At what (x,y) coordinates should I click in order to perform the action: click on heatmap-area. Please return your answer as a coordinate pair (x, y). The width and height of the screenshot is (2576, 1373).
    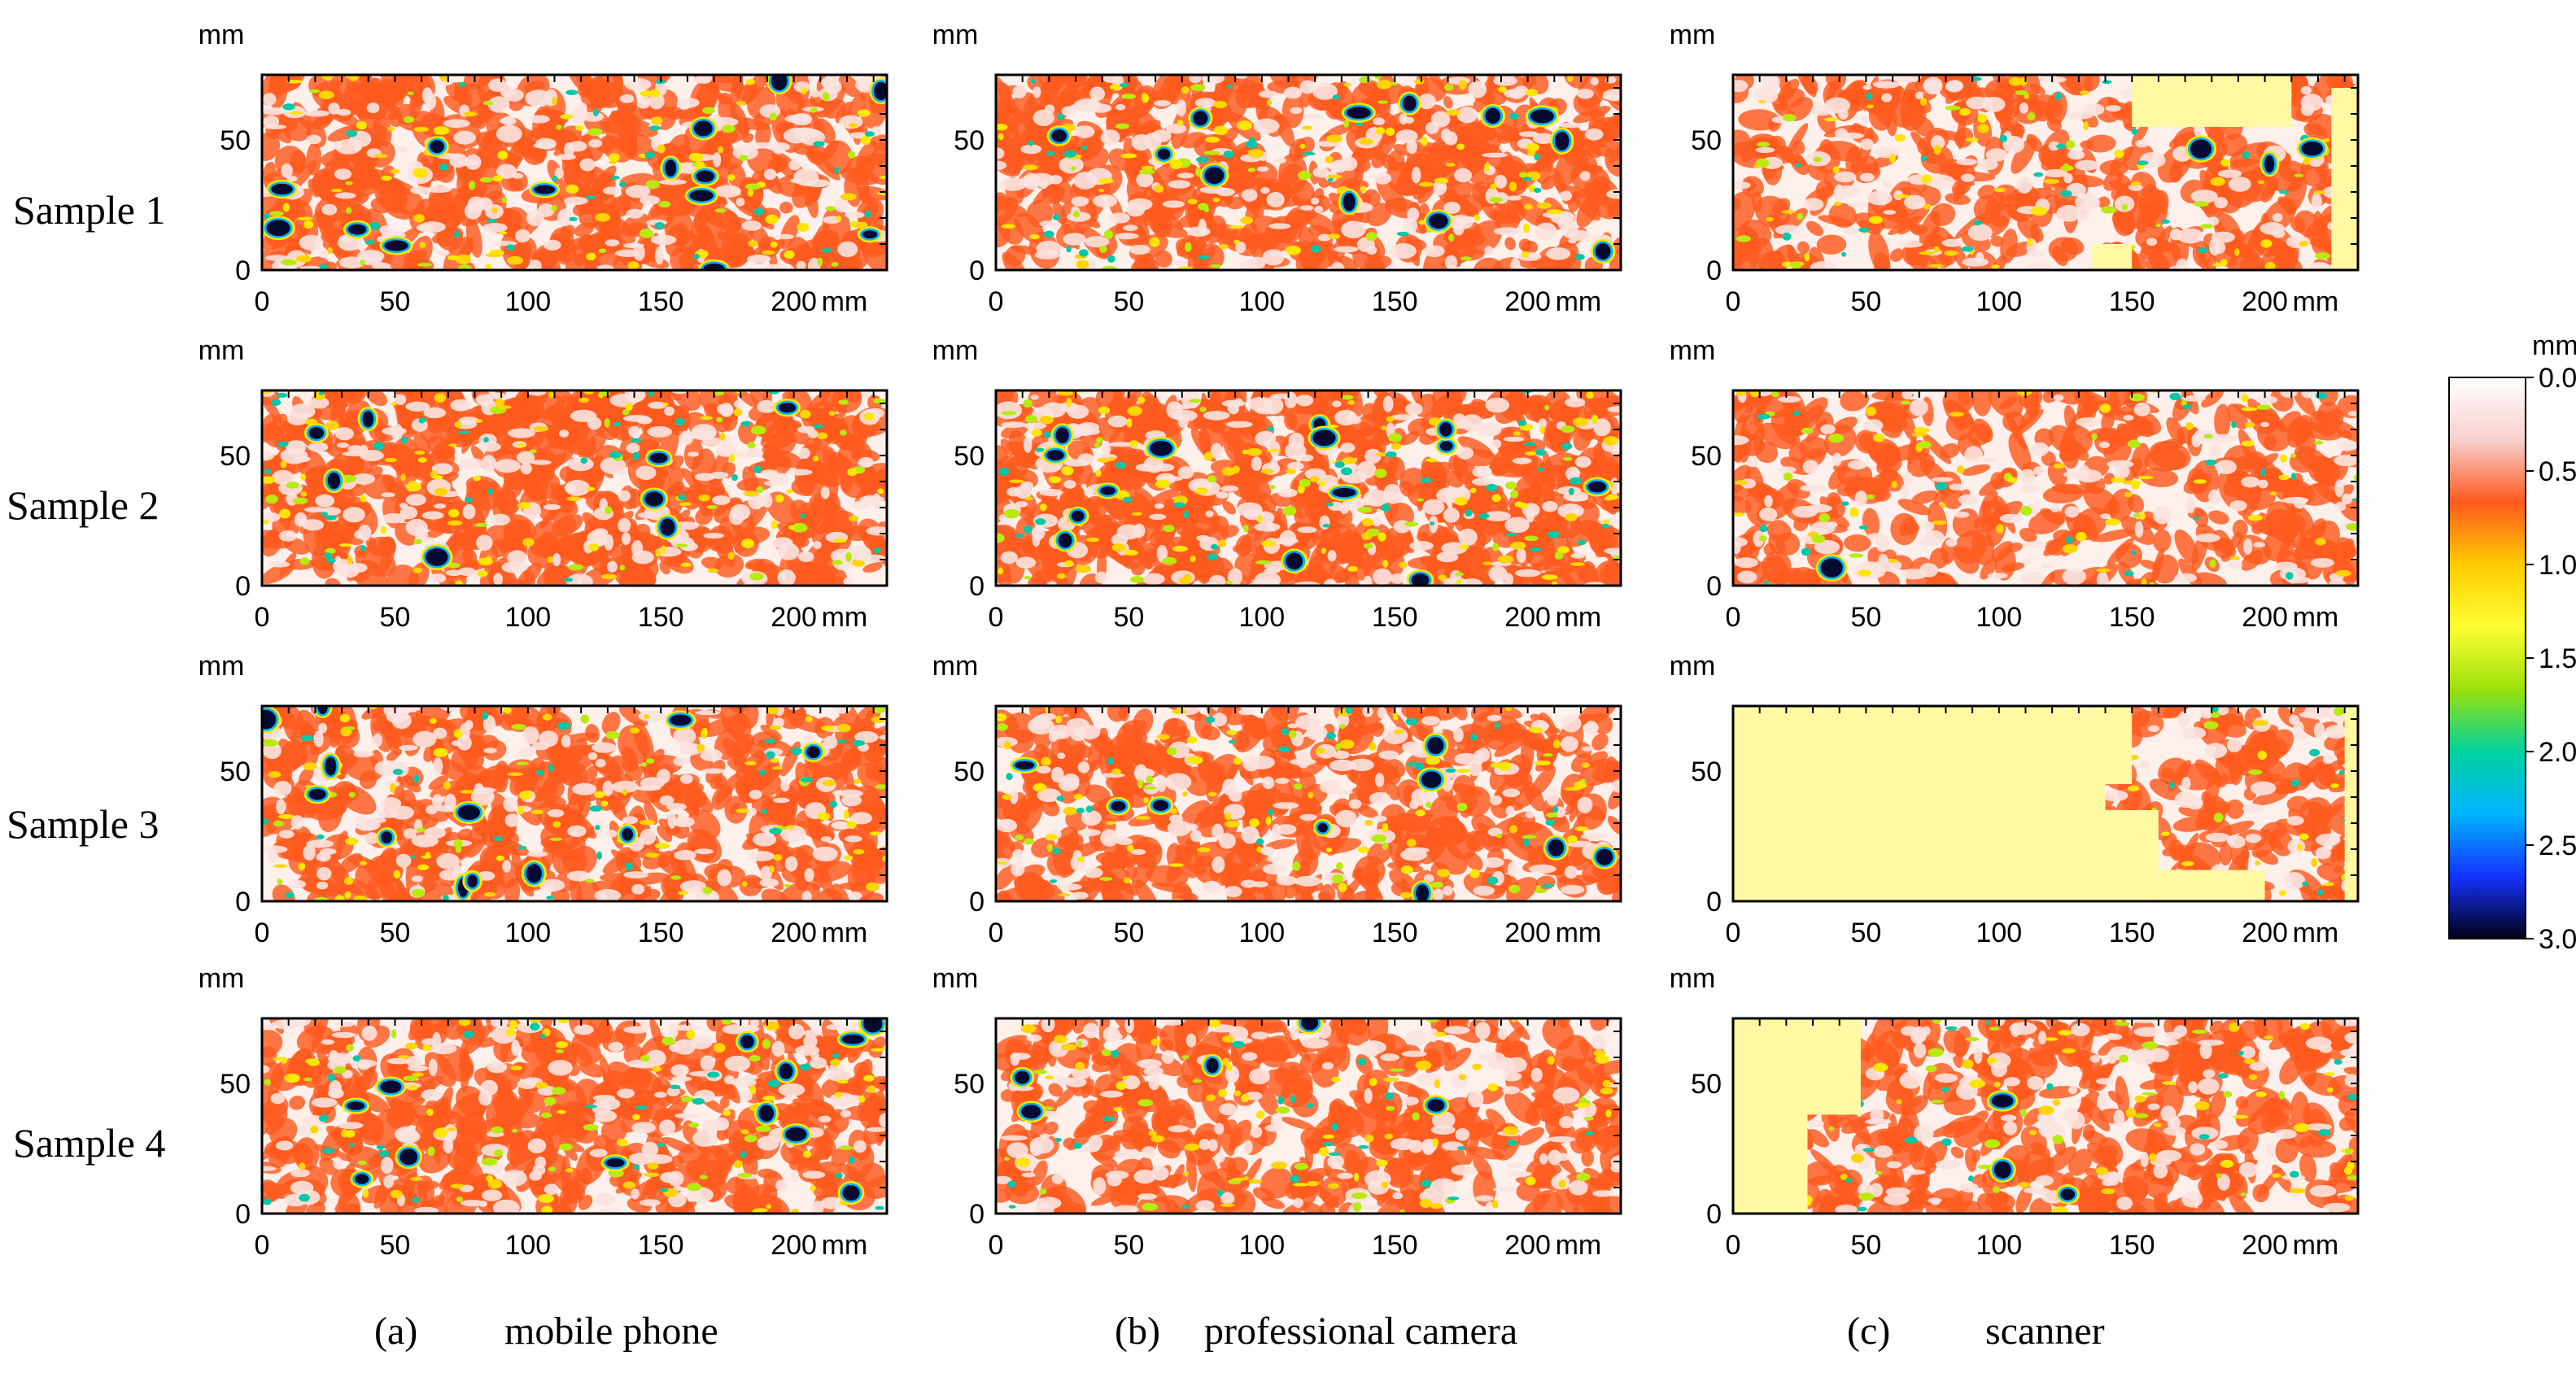
    Looking at the image, I should click on (1308, 173).